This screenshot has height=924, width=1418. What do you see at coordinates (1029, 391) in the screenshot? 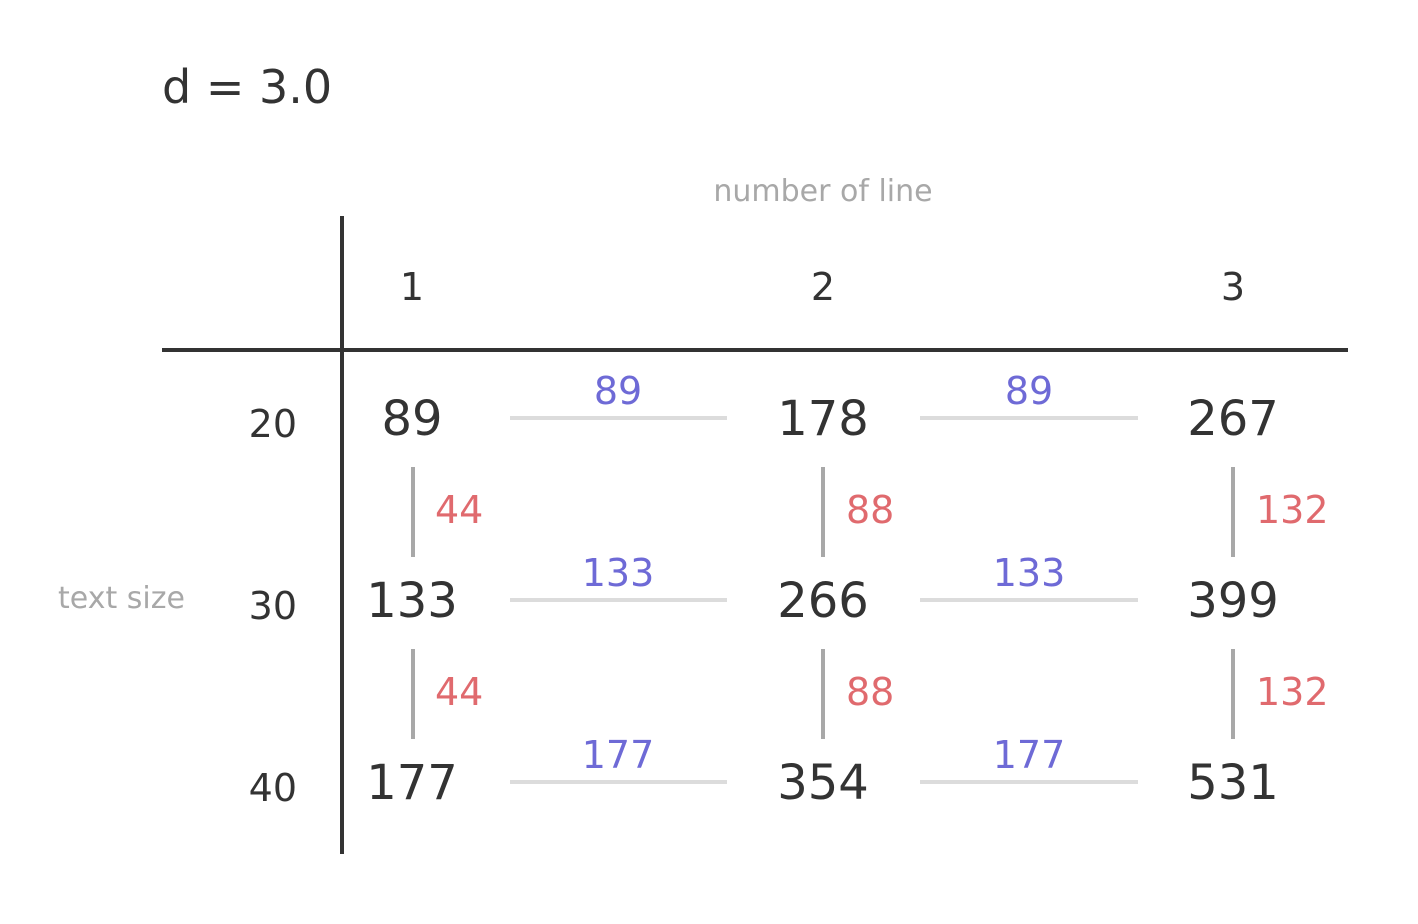
I see `row-1-diff-b: 89` at bounding box center [1029, 391].